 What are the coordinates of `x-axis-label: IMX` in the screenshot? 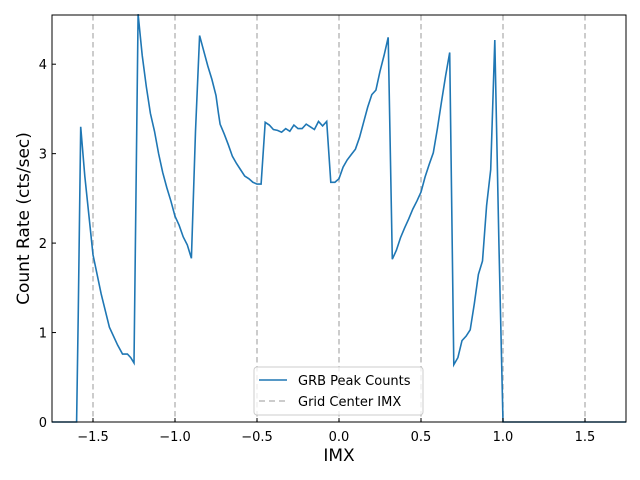 It's located at (339, 456).